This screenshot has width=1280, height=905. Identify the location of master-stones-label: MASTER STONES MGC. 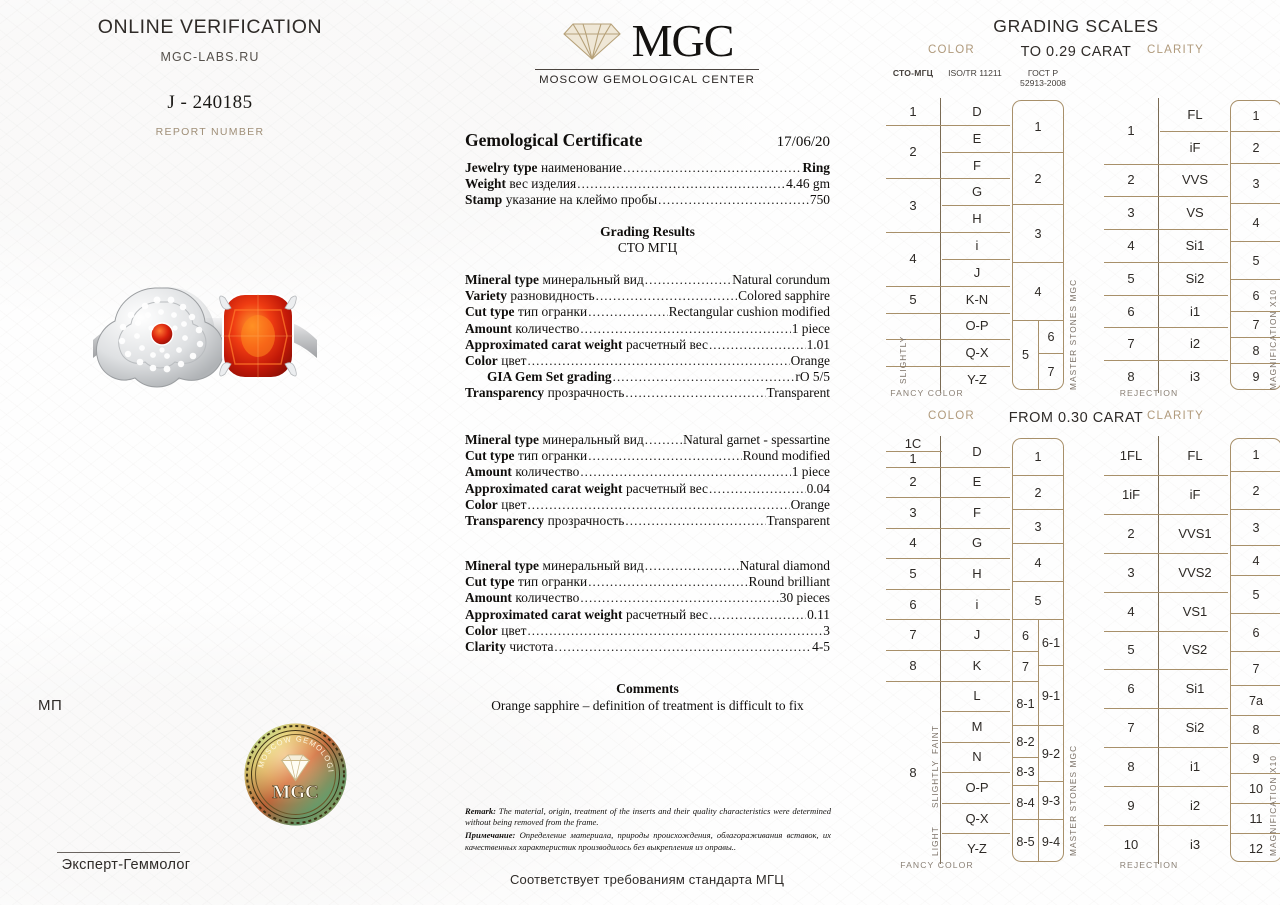
(1073, 334).